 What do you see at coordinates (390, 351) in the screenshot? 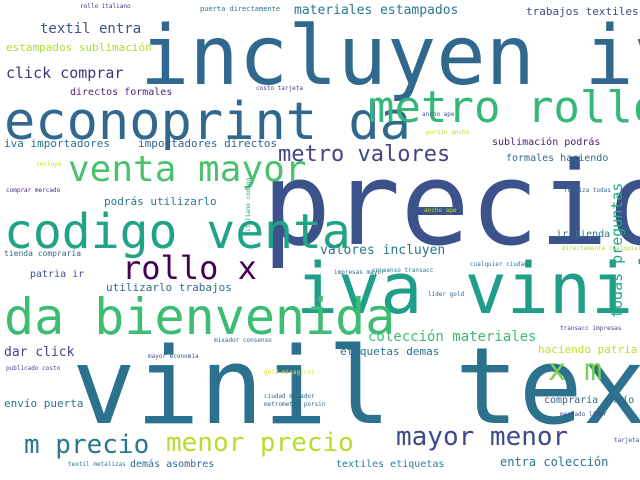
I see `cloud-word: etiquetas demas` at bounding box center [390, 351].